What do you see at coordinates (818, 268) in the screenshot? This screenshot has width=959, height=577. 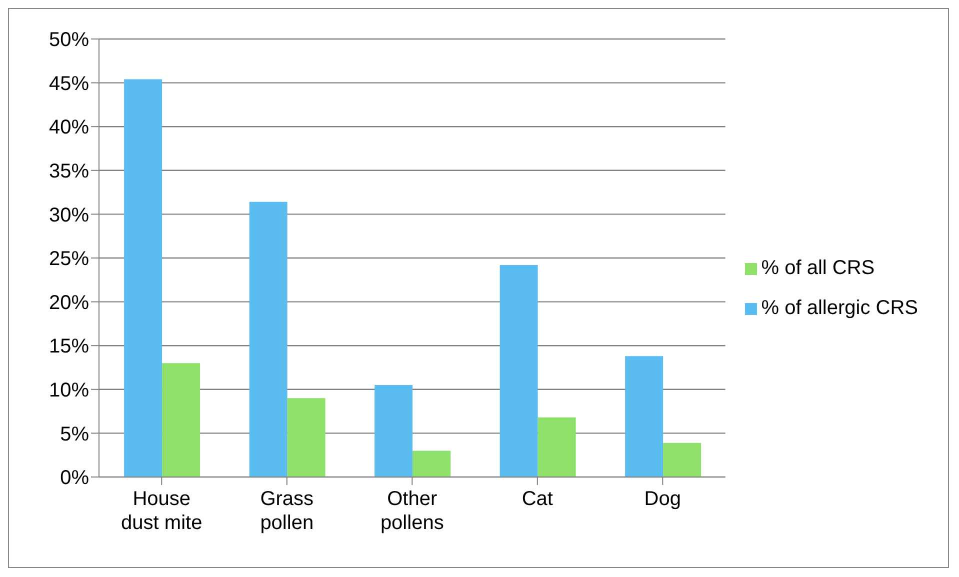 I see `legend-label: % of all CRS` at bounding box center [818, 268].